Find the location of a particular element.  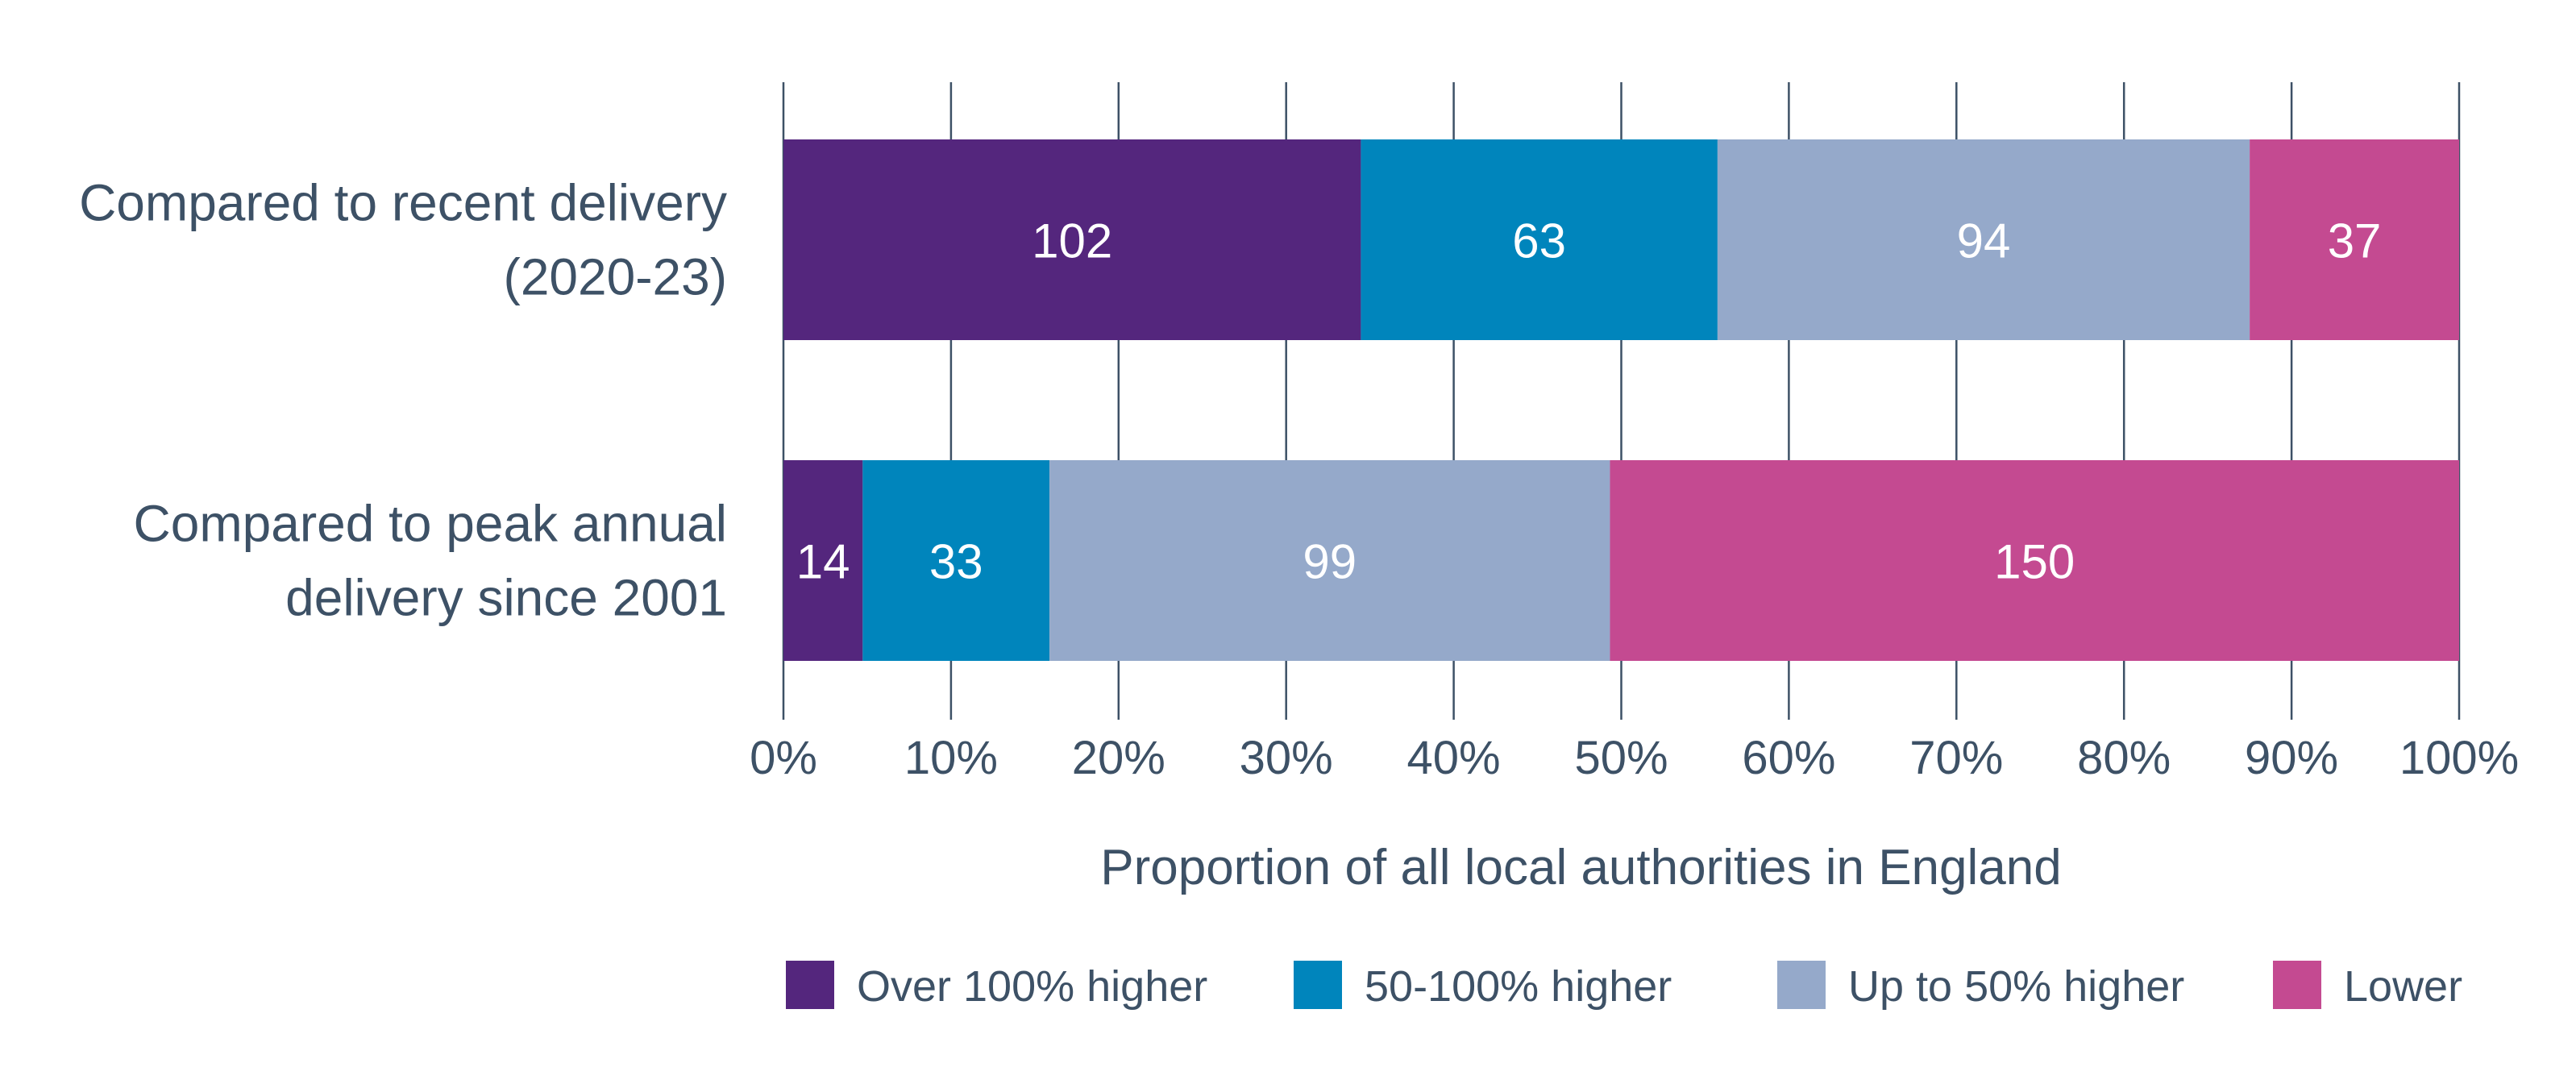

category-label: Compared to recent delivery is located at coordinates (403, 203).